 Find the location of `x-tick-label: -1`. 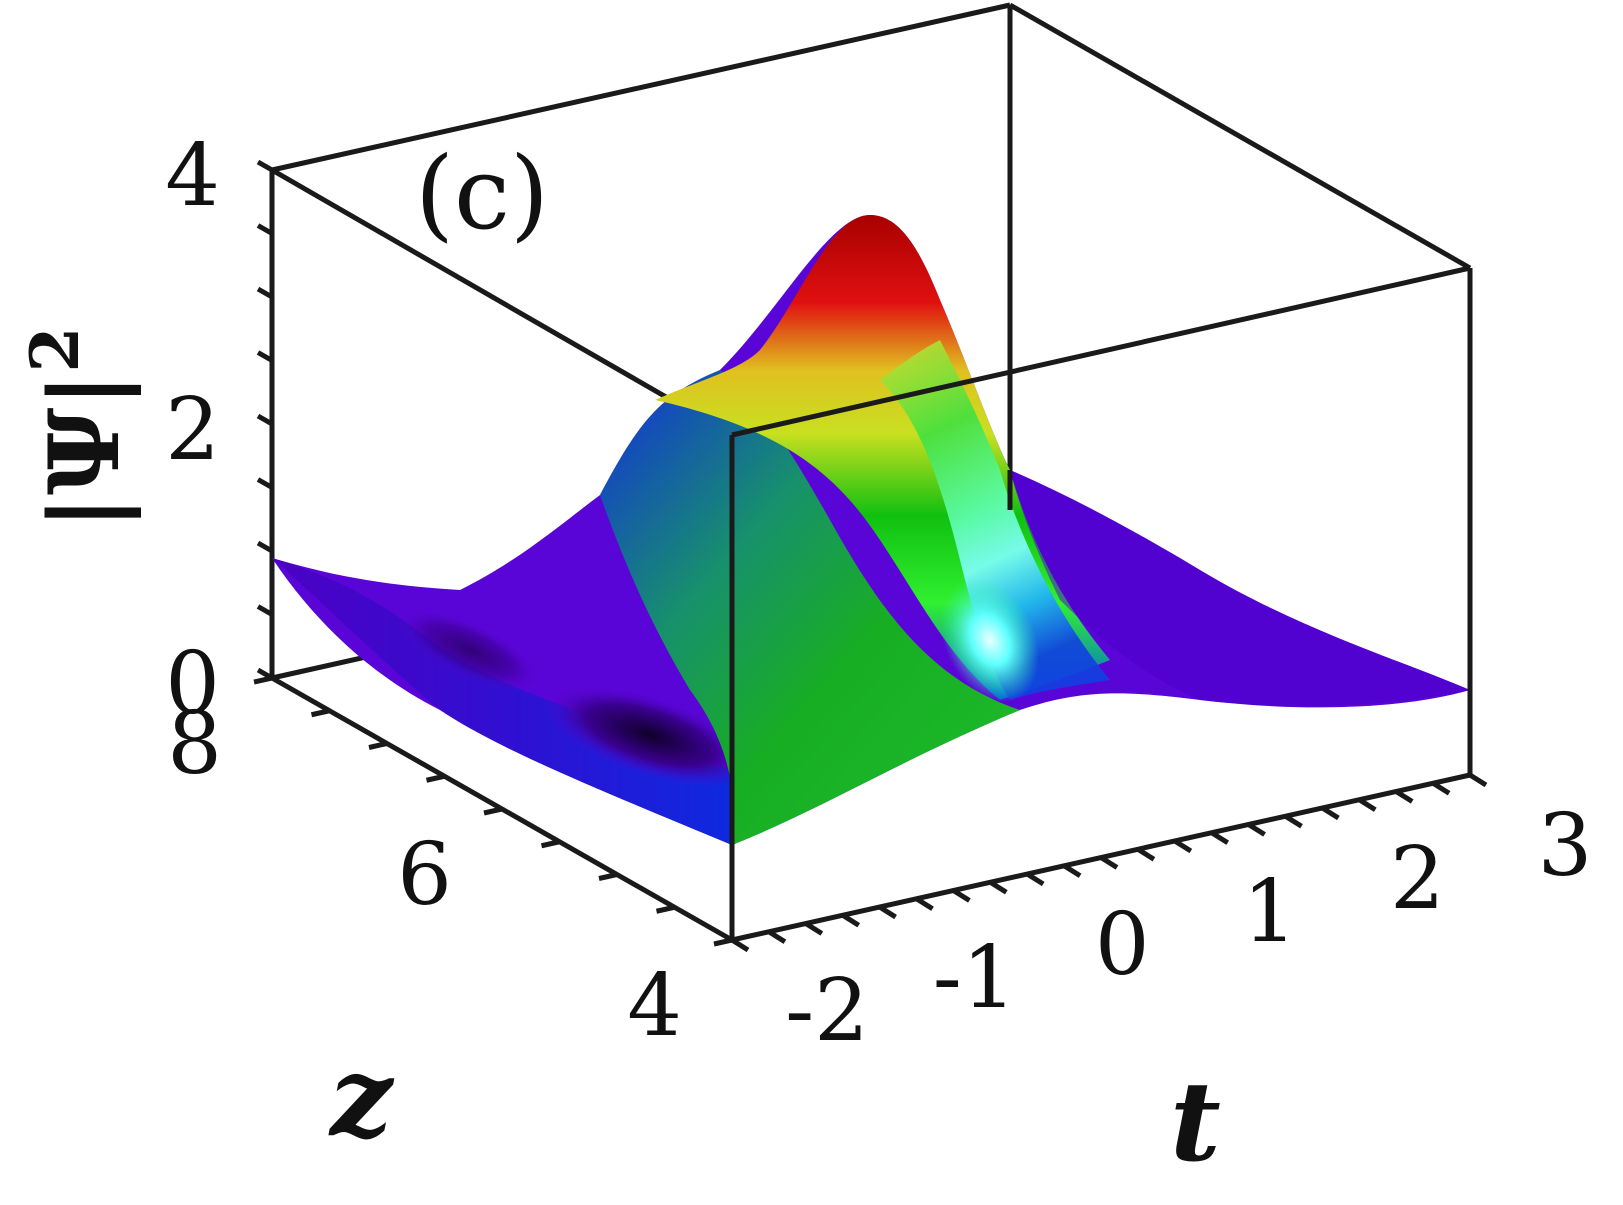

x-tick-label: -1 is located at coordinates (975, 978).